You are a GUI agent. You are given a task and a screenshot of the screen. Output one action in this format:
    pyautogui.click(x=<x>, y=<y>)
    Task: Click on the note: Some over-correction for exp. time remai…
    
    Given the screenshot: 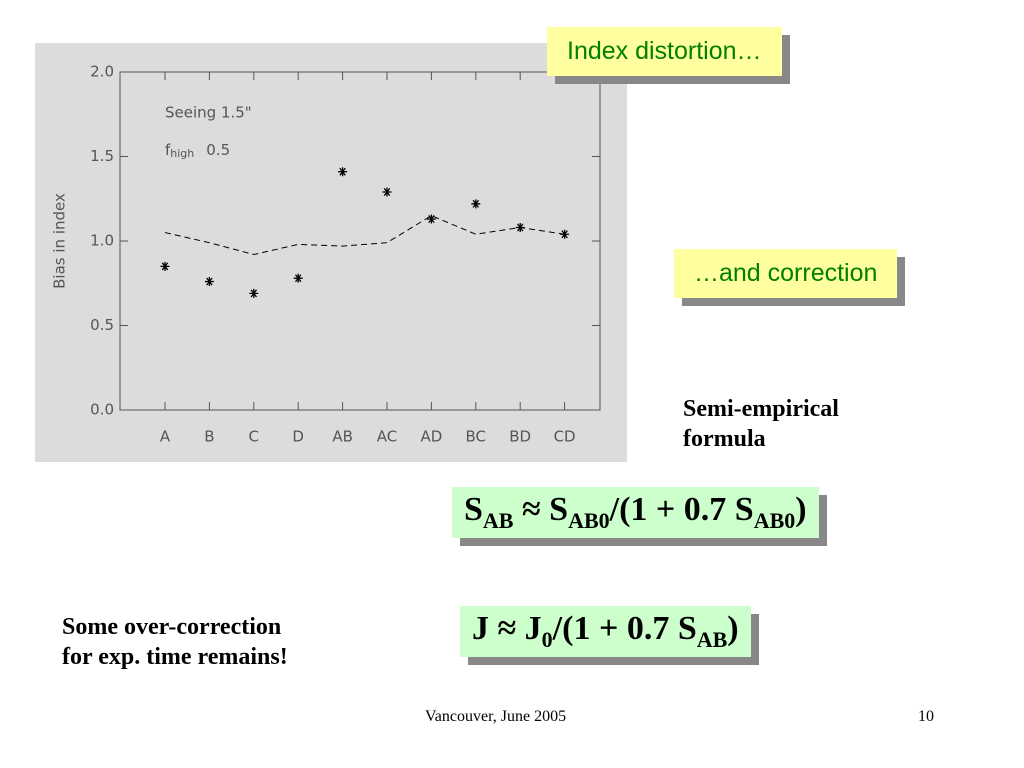 What is the action you would take?
    pyautogui.click(x=175, y=642)
    